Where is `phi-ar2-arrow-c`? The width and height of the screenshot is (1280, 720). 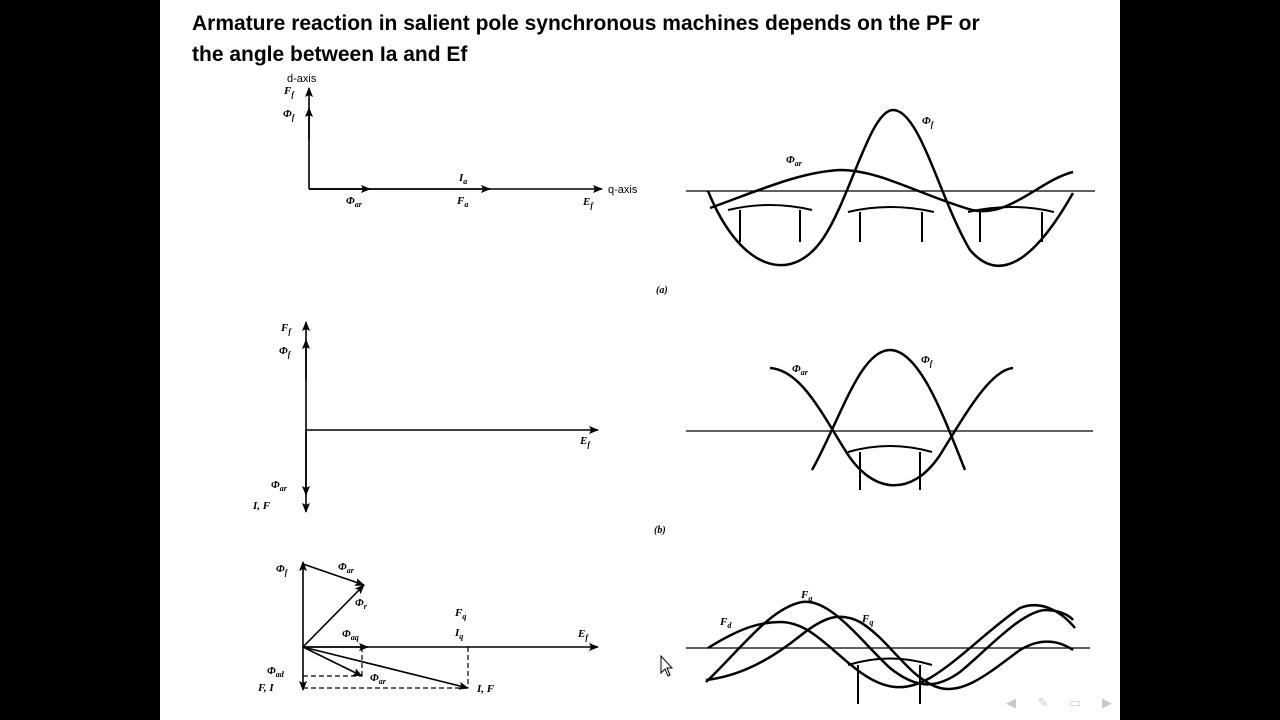 phi-ar2-arrow-c is located at coordinates (332, 661).